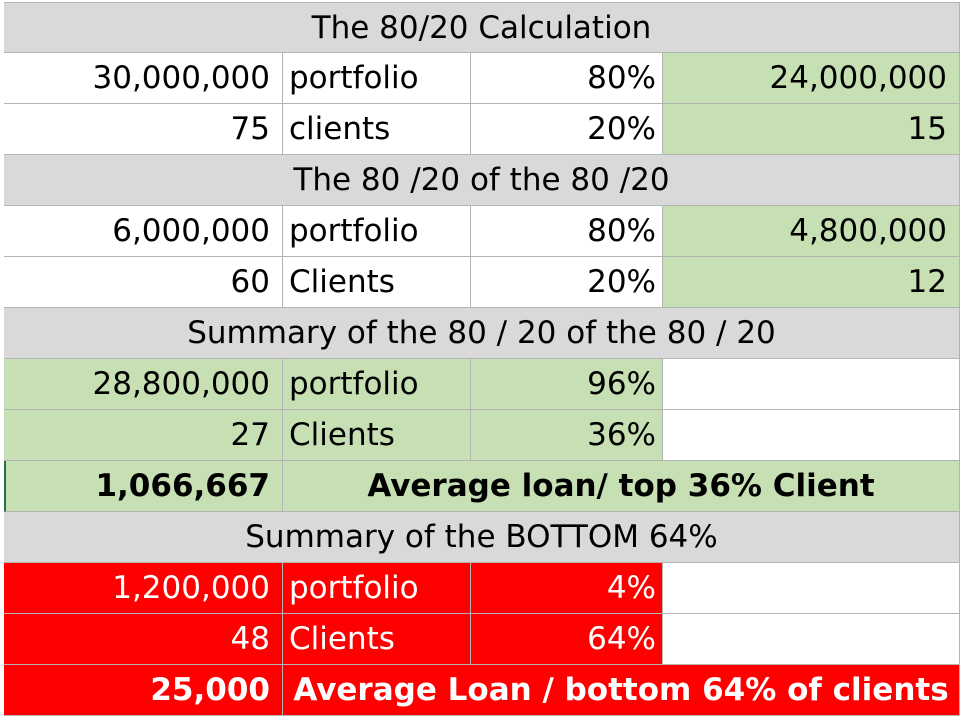  What do you see at coordinates (567, 588) in the screenshot?
I see `percent-cell: 4%` at bounding box center [567, 588].